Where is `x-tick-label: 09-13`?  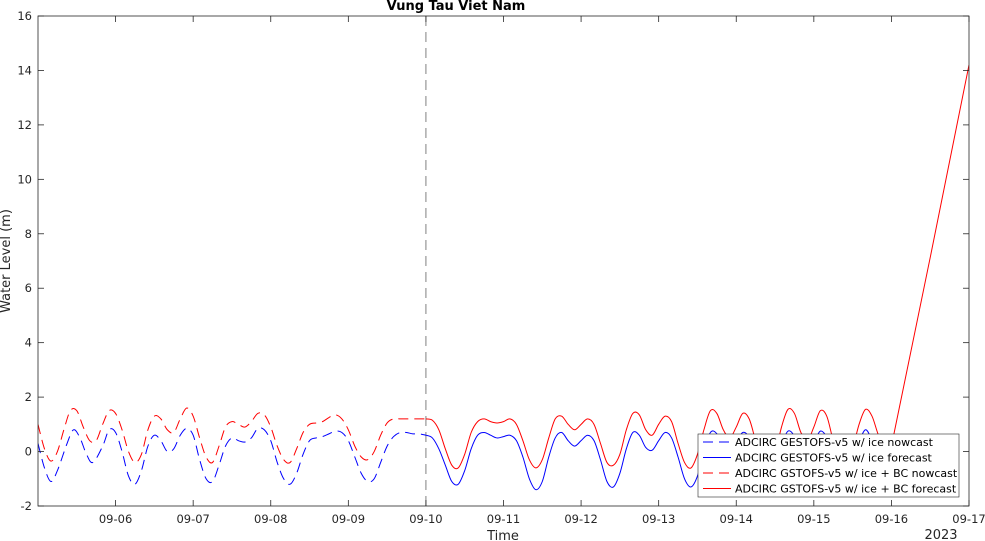
x-tick-label: 09-13 is located at coordinates (658, 519).